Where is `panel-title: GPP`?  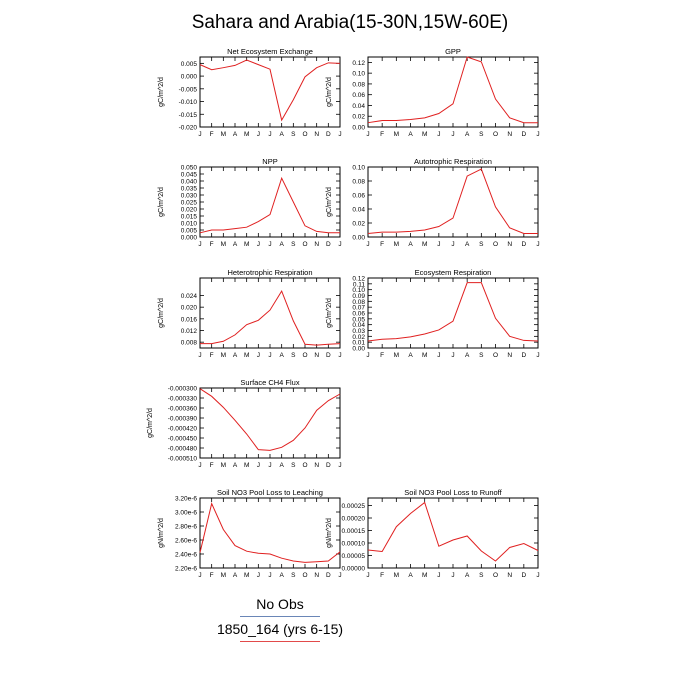 panel-title: GPP is located at coordinates (453, 51).